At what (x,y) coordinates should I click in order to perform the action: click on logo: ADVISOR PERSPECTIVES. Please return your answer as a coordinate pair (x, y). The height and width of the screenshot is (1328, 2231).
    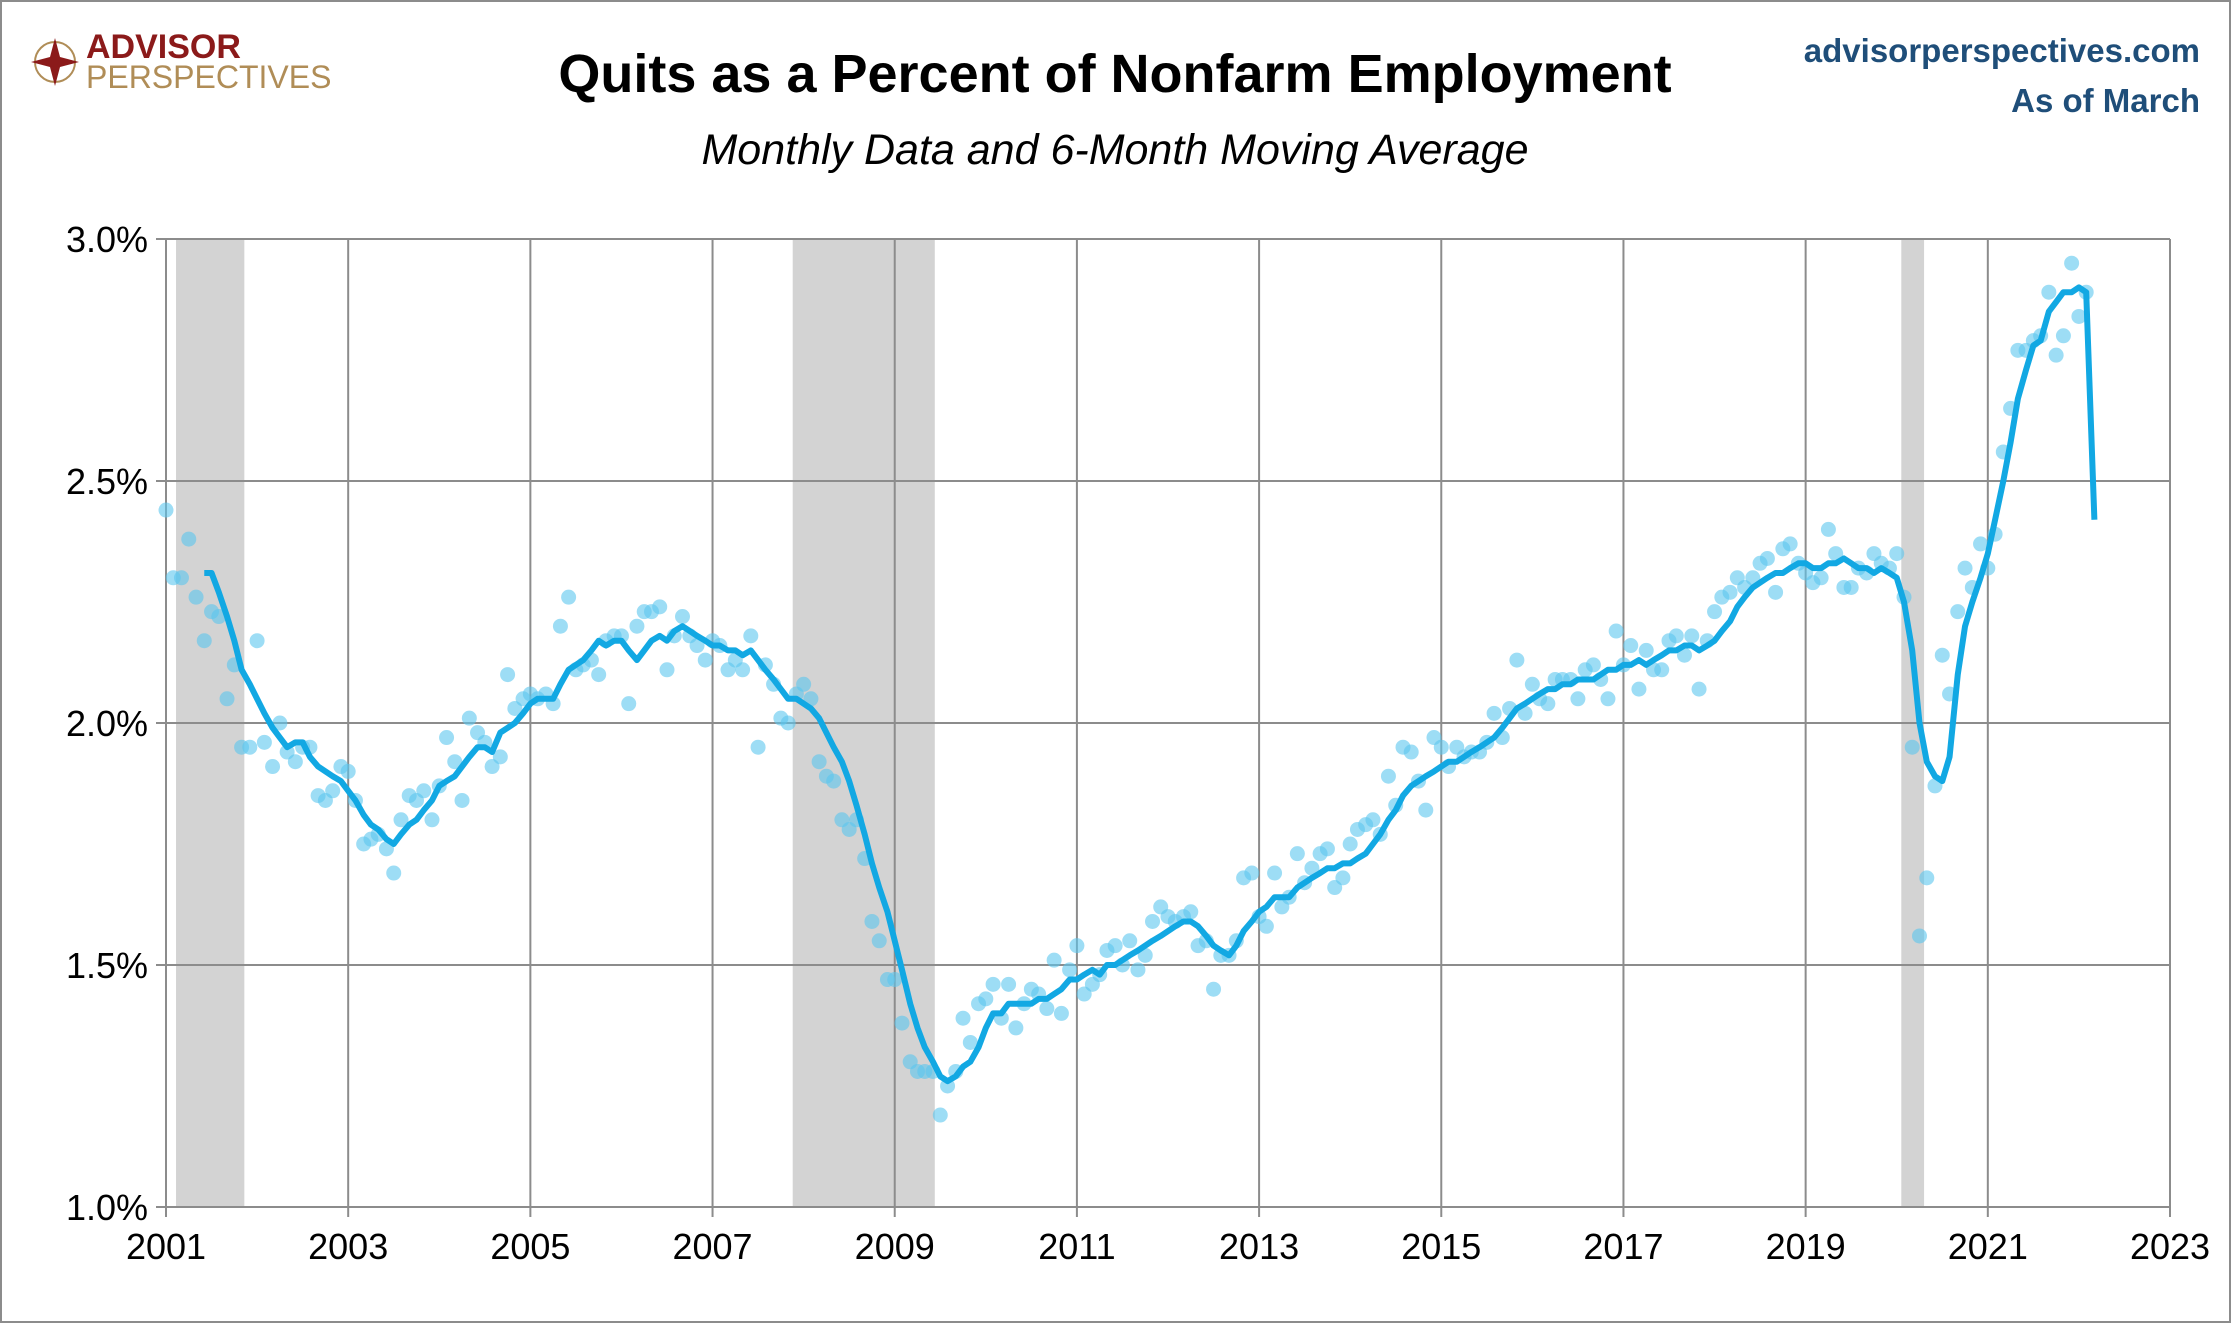
    Looking at the image, I should click on (181, 61).